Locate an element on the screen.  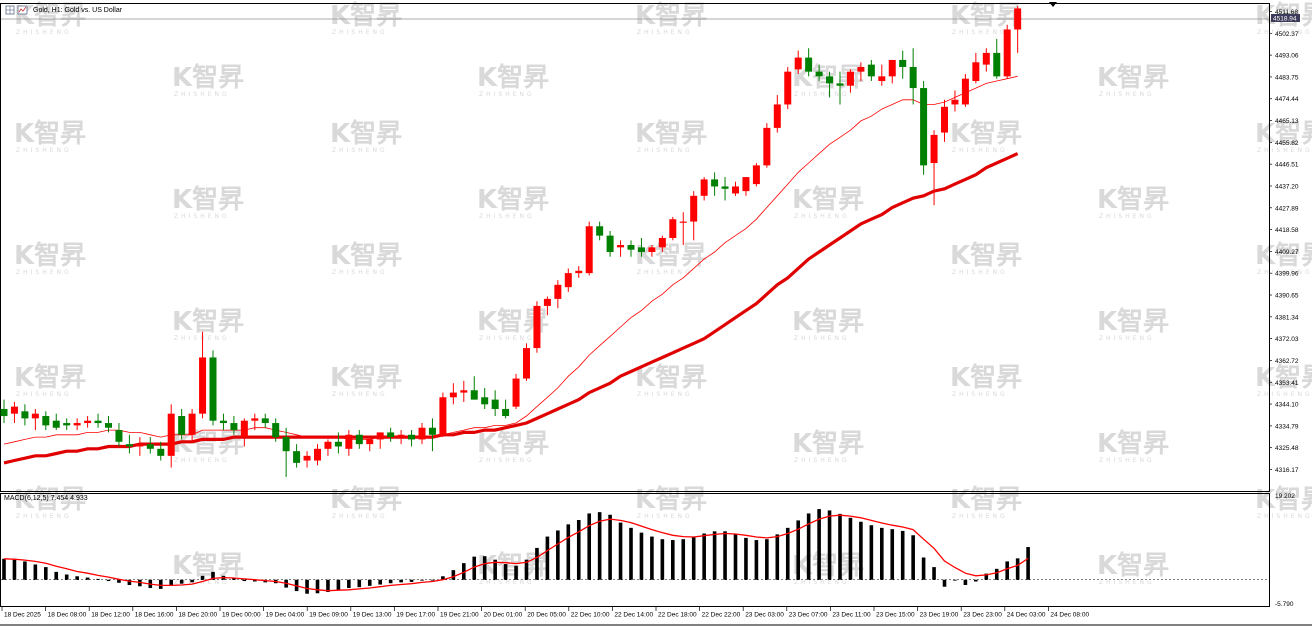
price-axis-tick: 4325.48 is located at coordinates (1287, 448).